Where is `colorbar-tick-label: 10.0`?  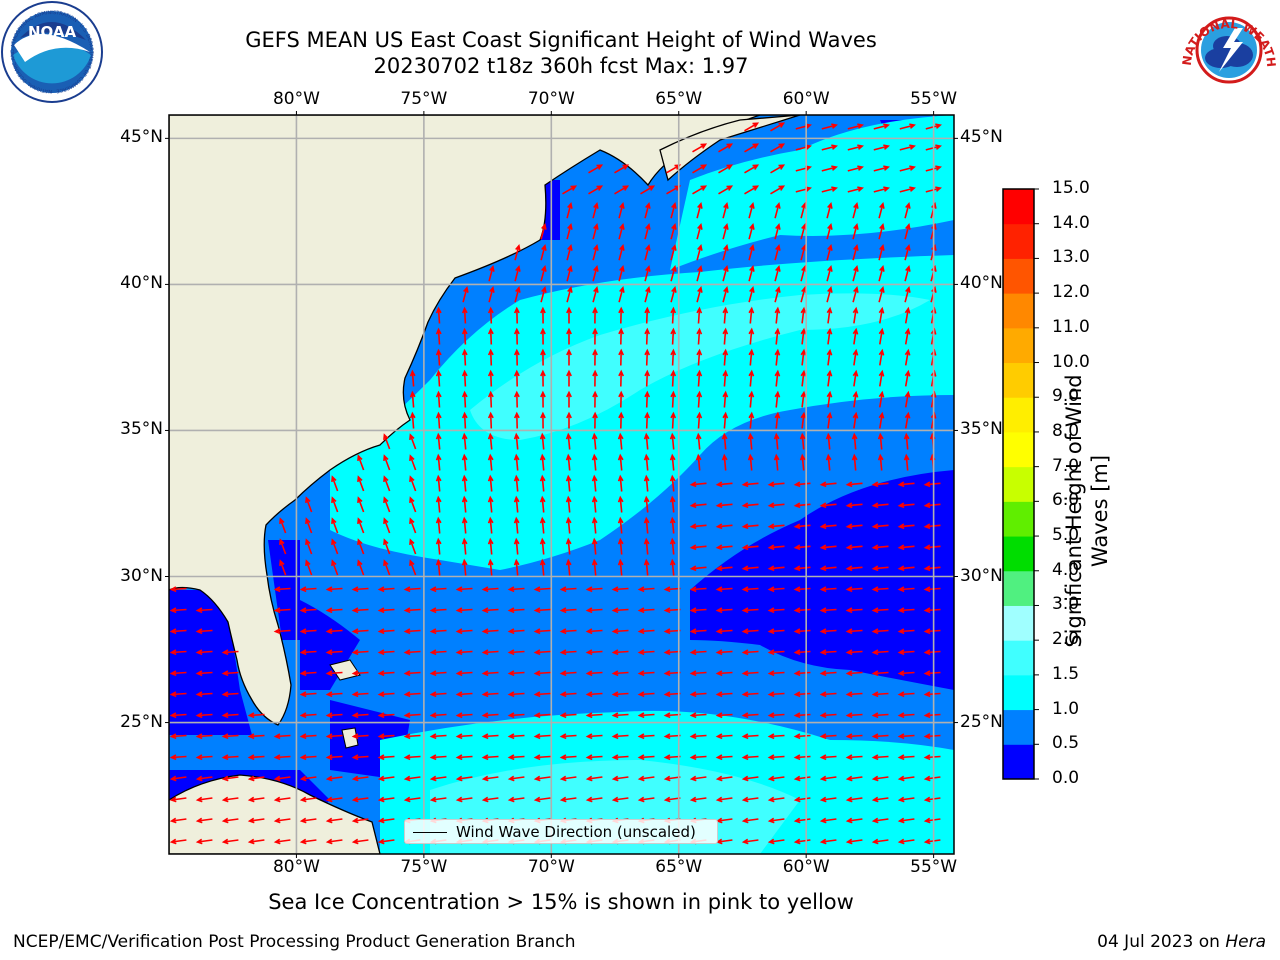 colorbar-tick-label: 10.0 is located at coordinates (1071, 361).